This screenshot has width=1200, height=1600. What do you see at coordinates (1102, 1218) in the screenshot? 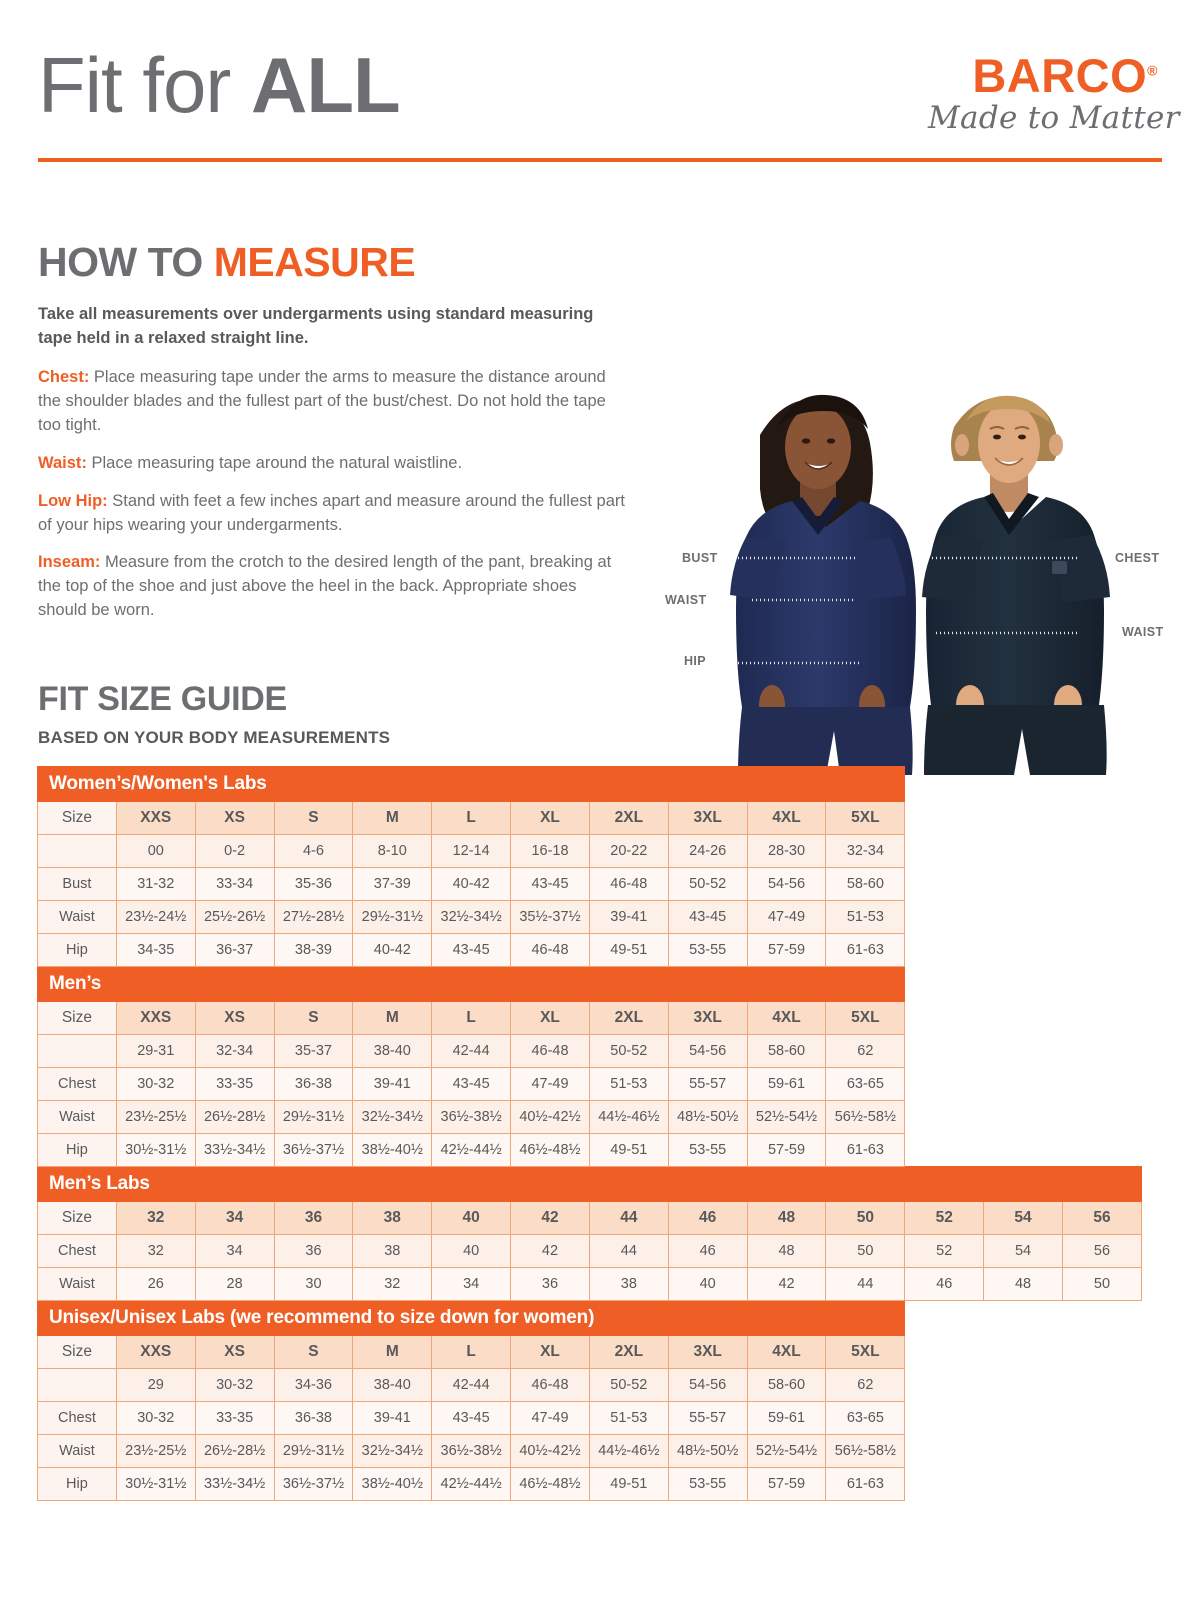
I see `size-header-cell: 56` at bounding box center [1102, 1218].